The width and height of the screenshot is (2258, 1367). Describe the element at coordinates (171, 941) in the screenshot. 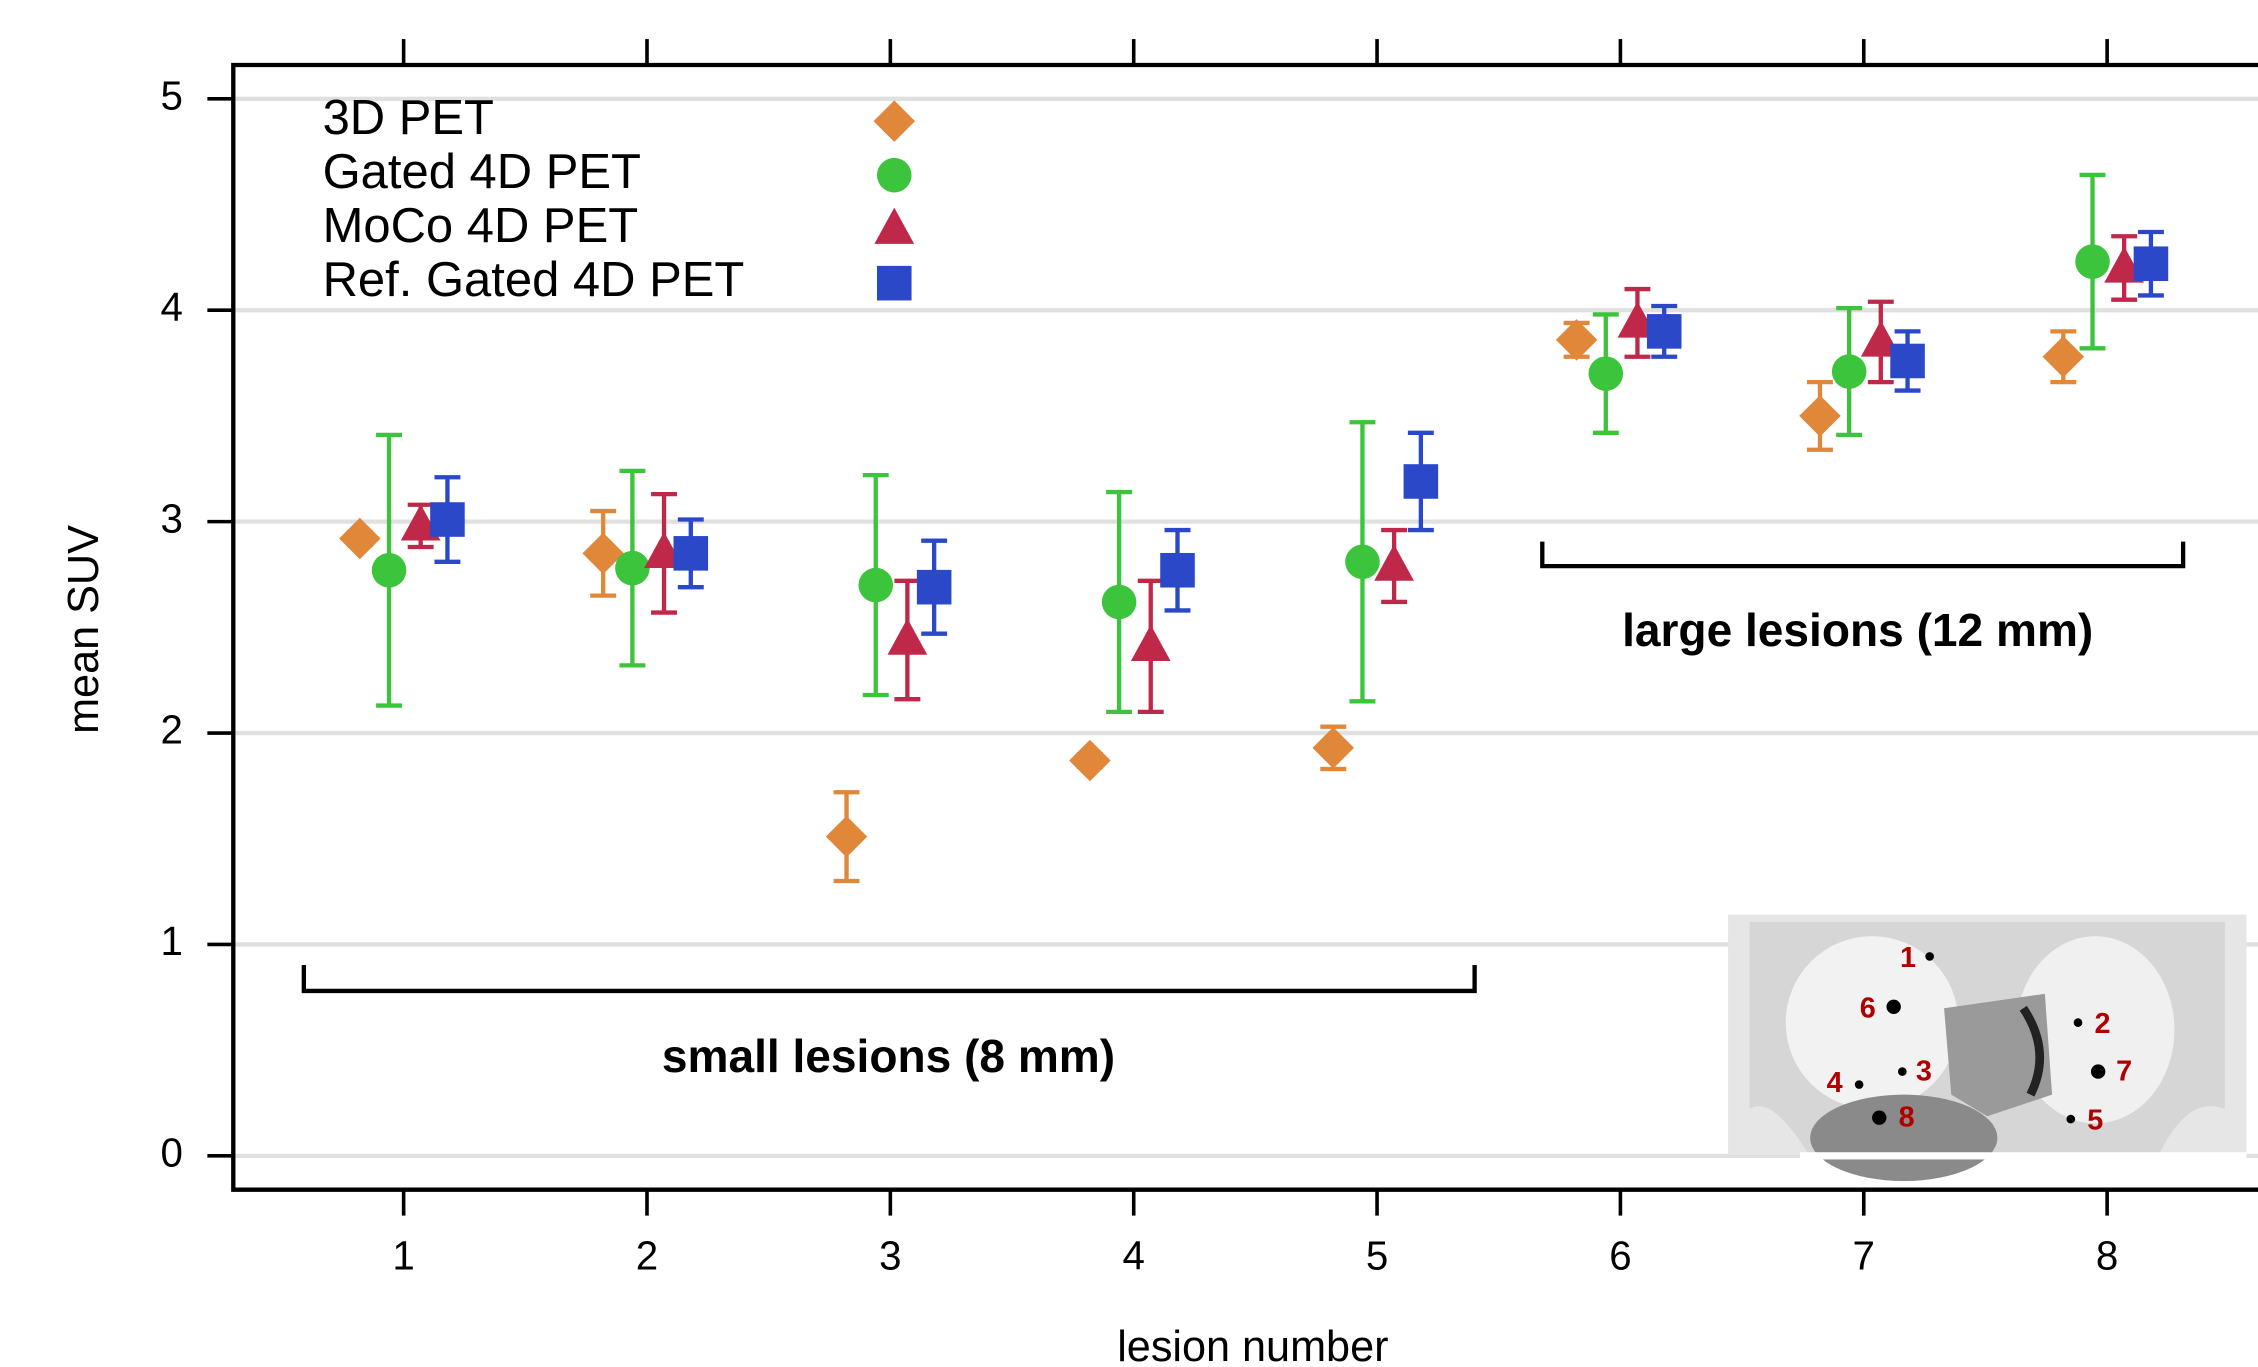

I see `y-tick-label: 1` at that location.